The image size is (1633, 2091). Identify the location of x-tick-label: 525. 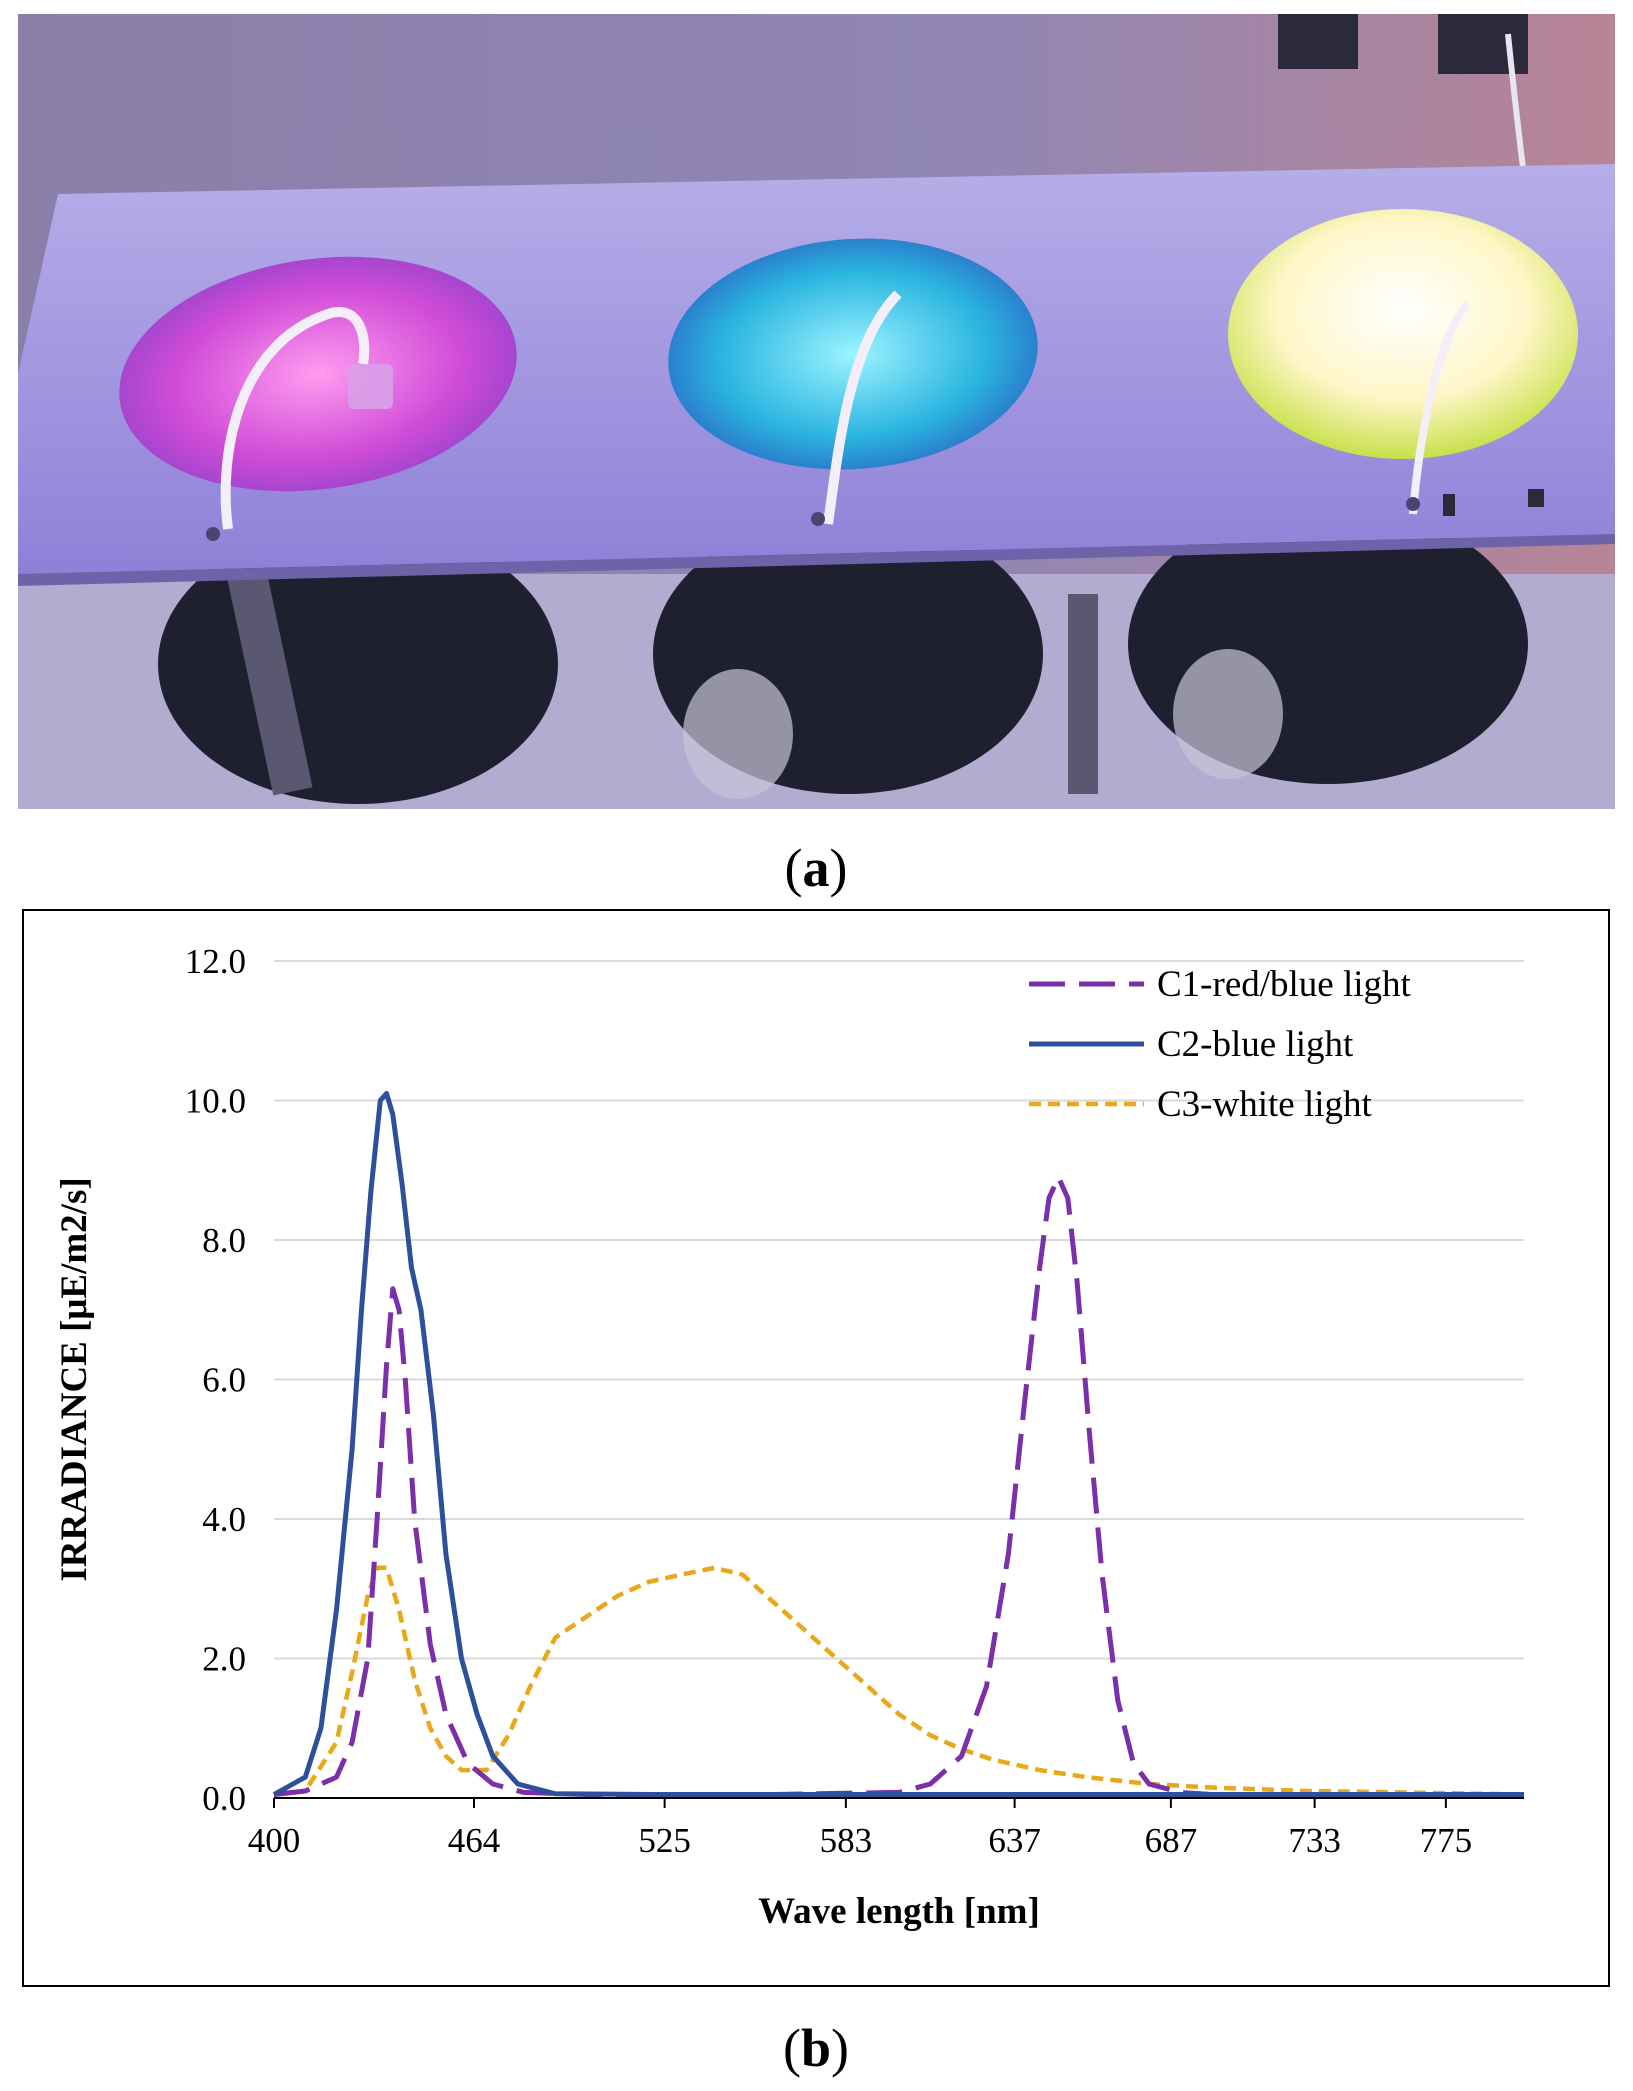
(664, 1840).